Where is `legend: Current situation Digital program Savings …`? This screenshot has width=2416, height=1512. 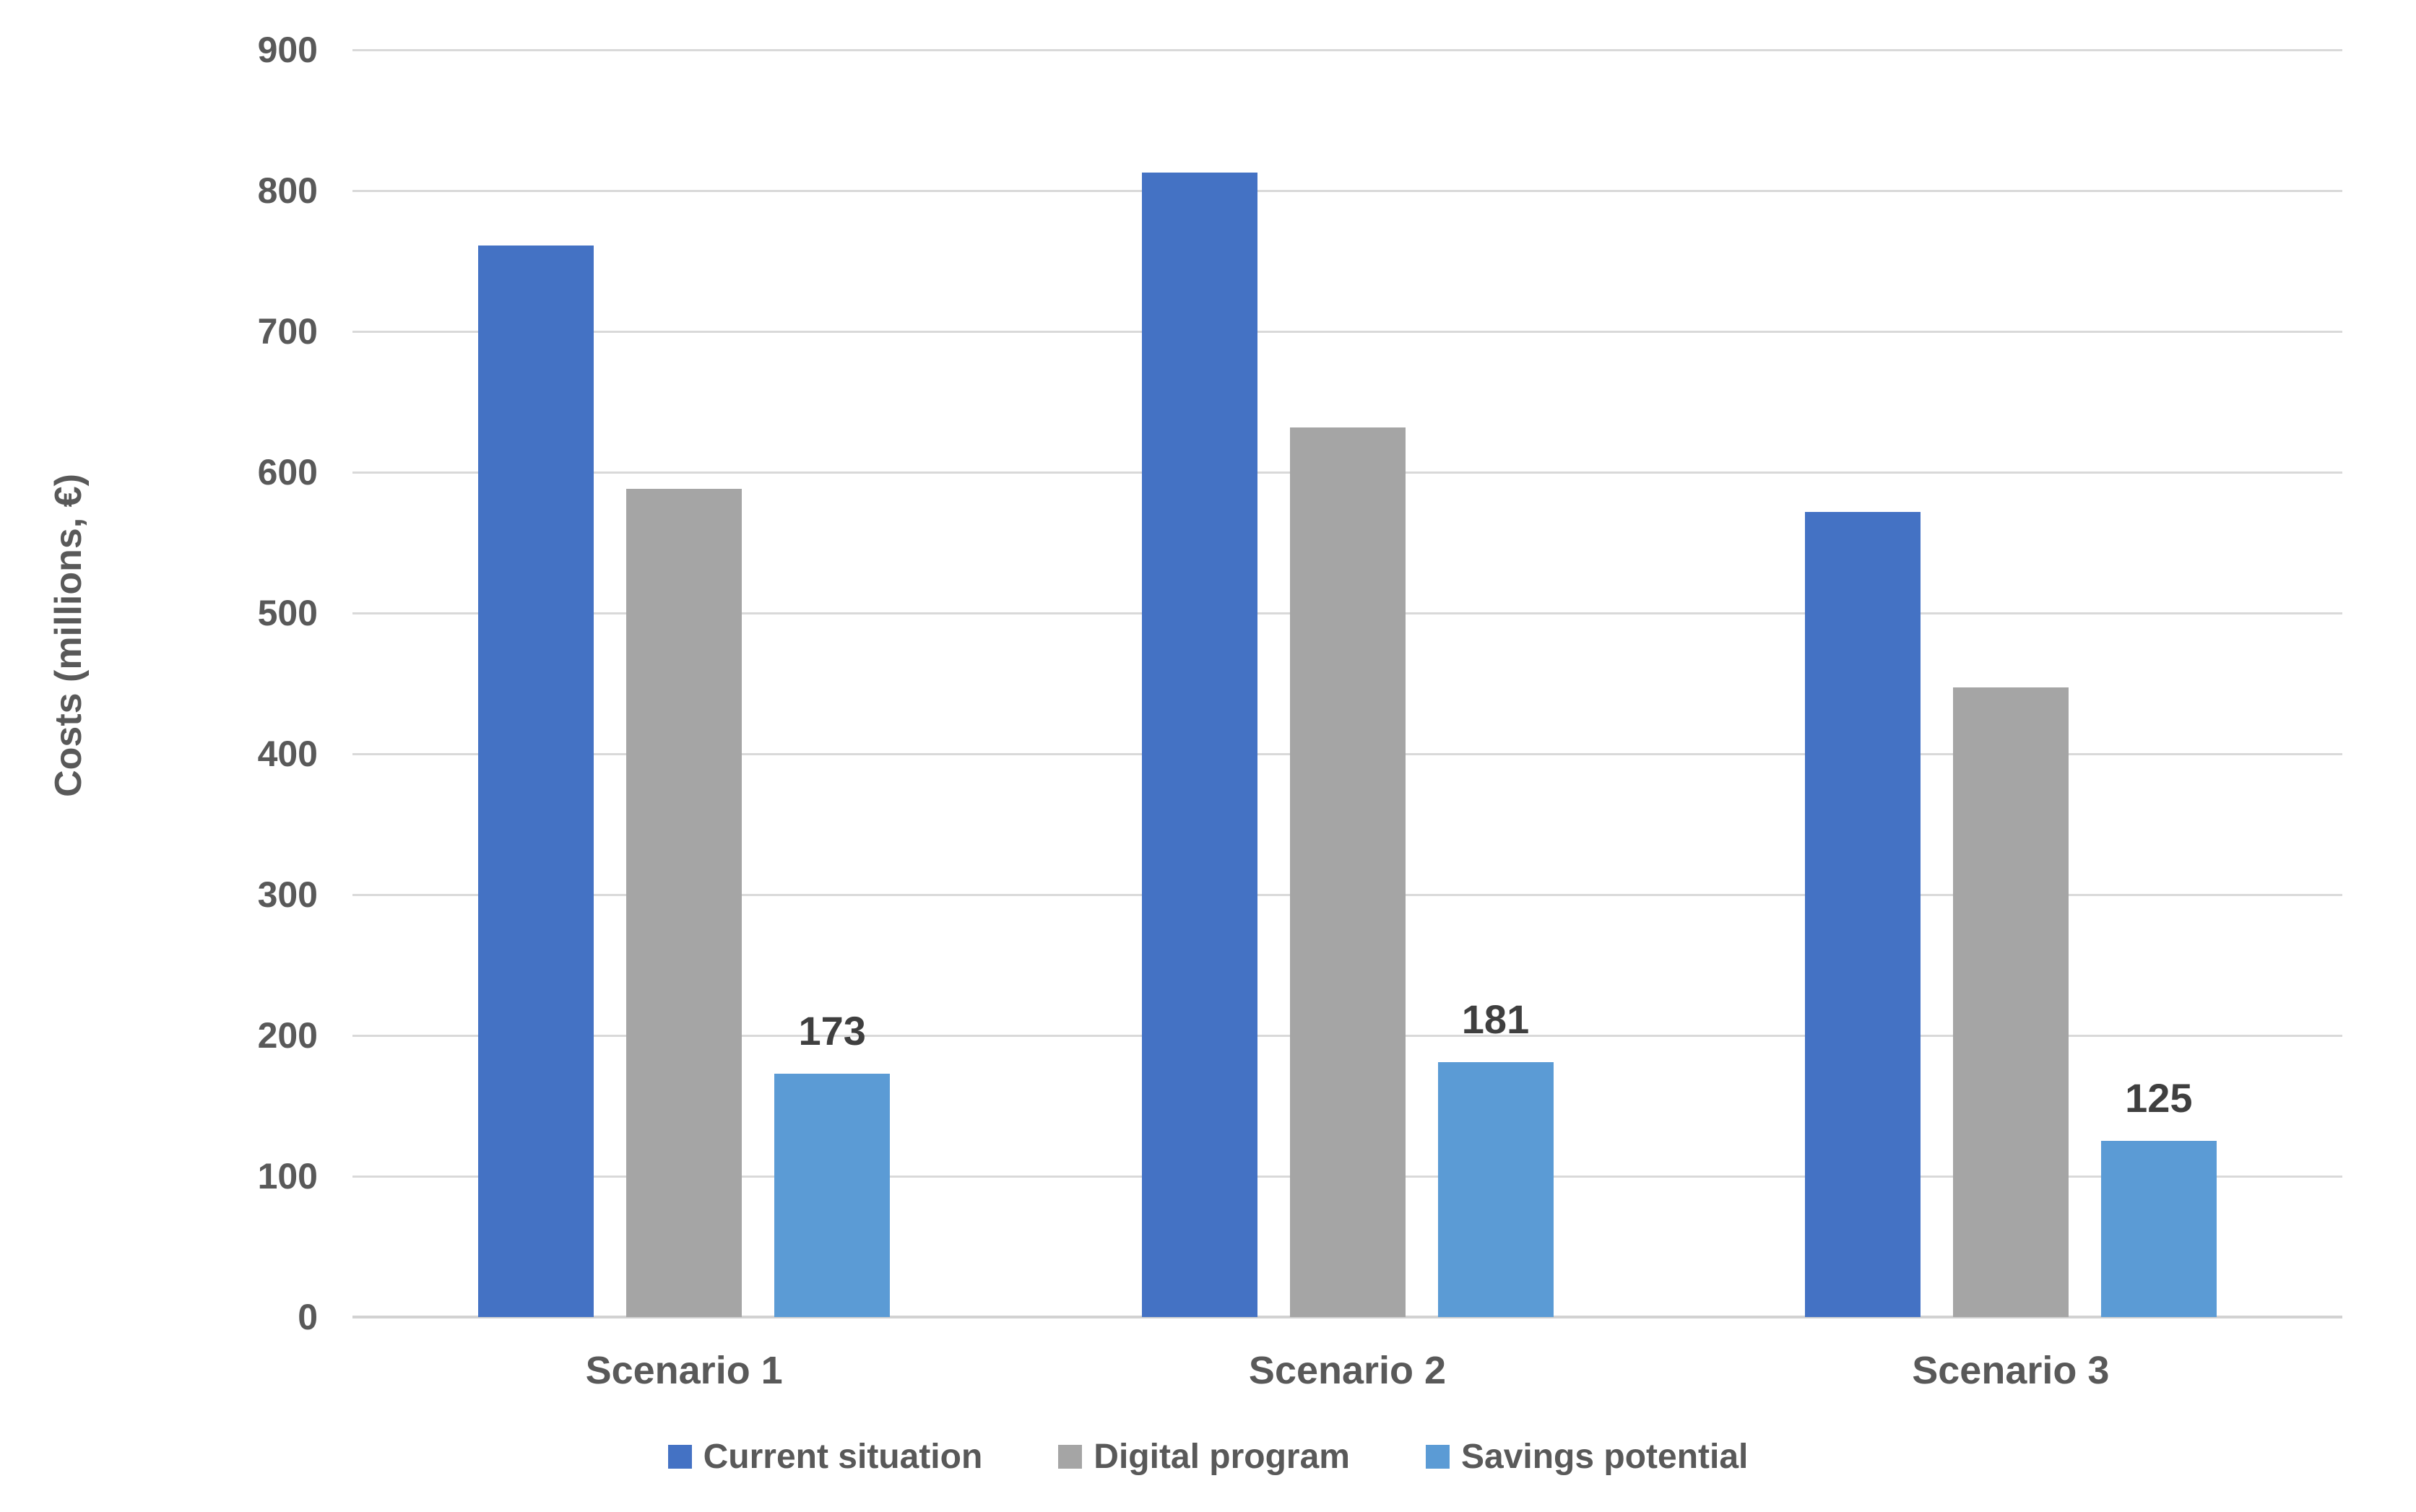 legend: Current situation Digital program Savings … is located at coordinates (1208, 1457).